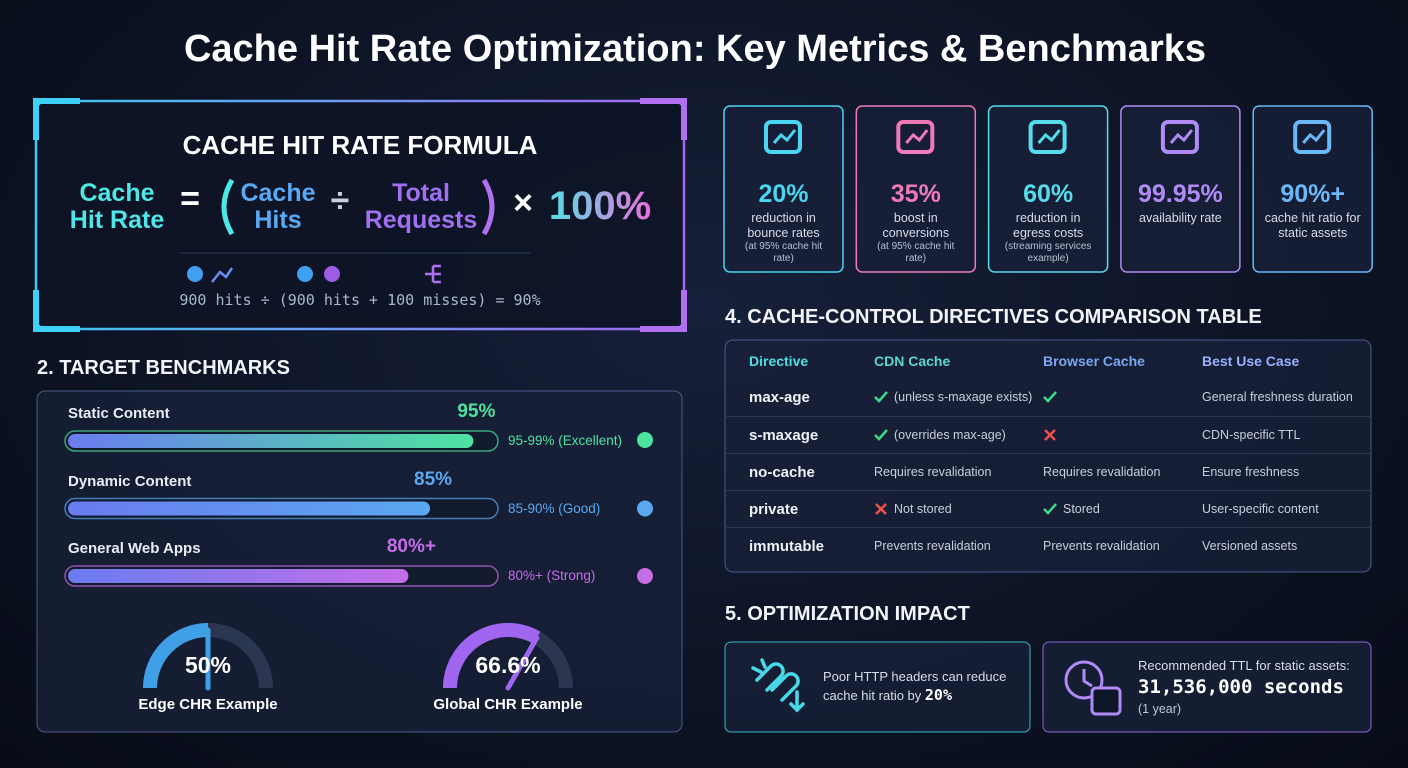 The height and width of the screenshot is (768, 1408). Describe the element at coordinates (508, 704) in the screenshot. I see `gauge-label: Global CHR Example` at that location.